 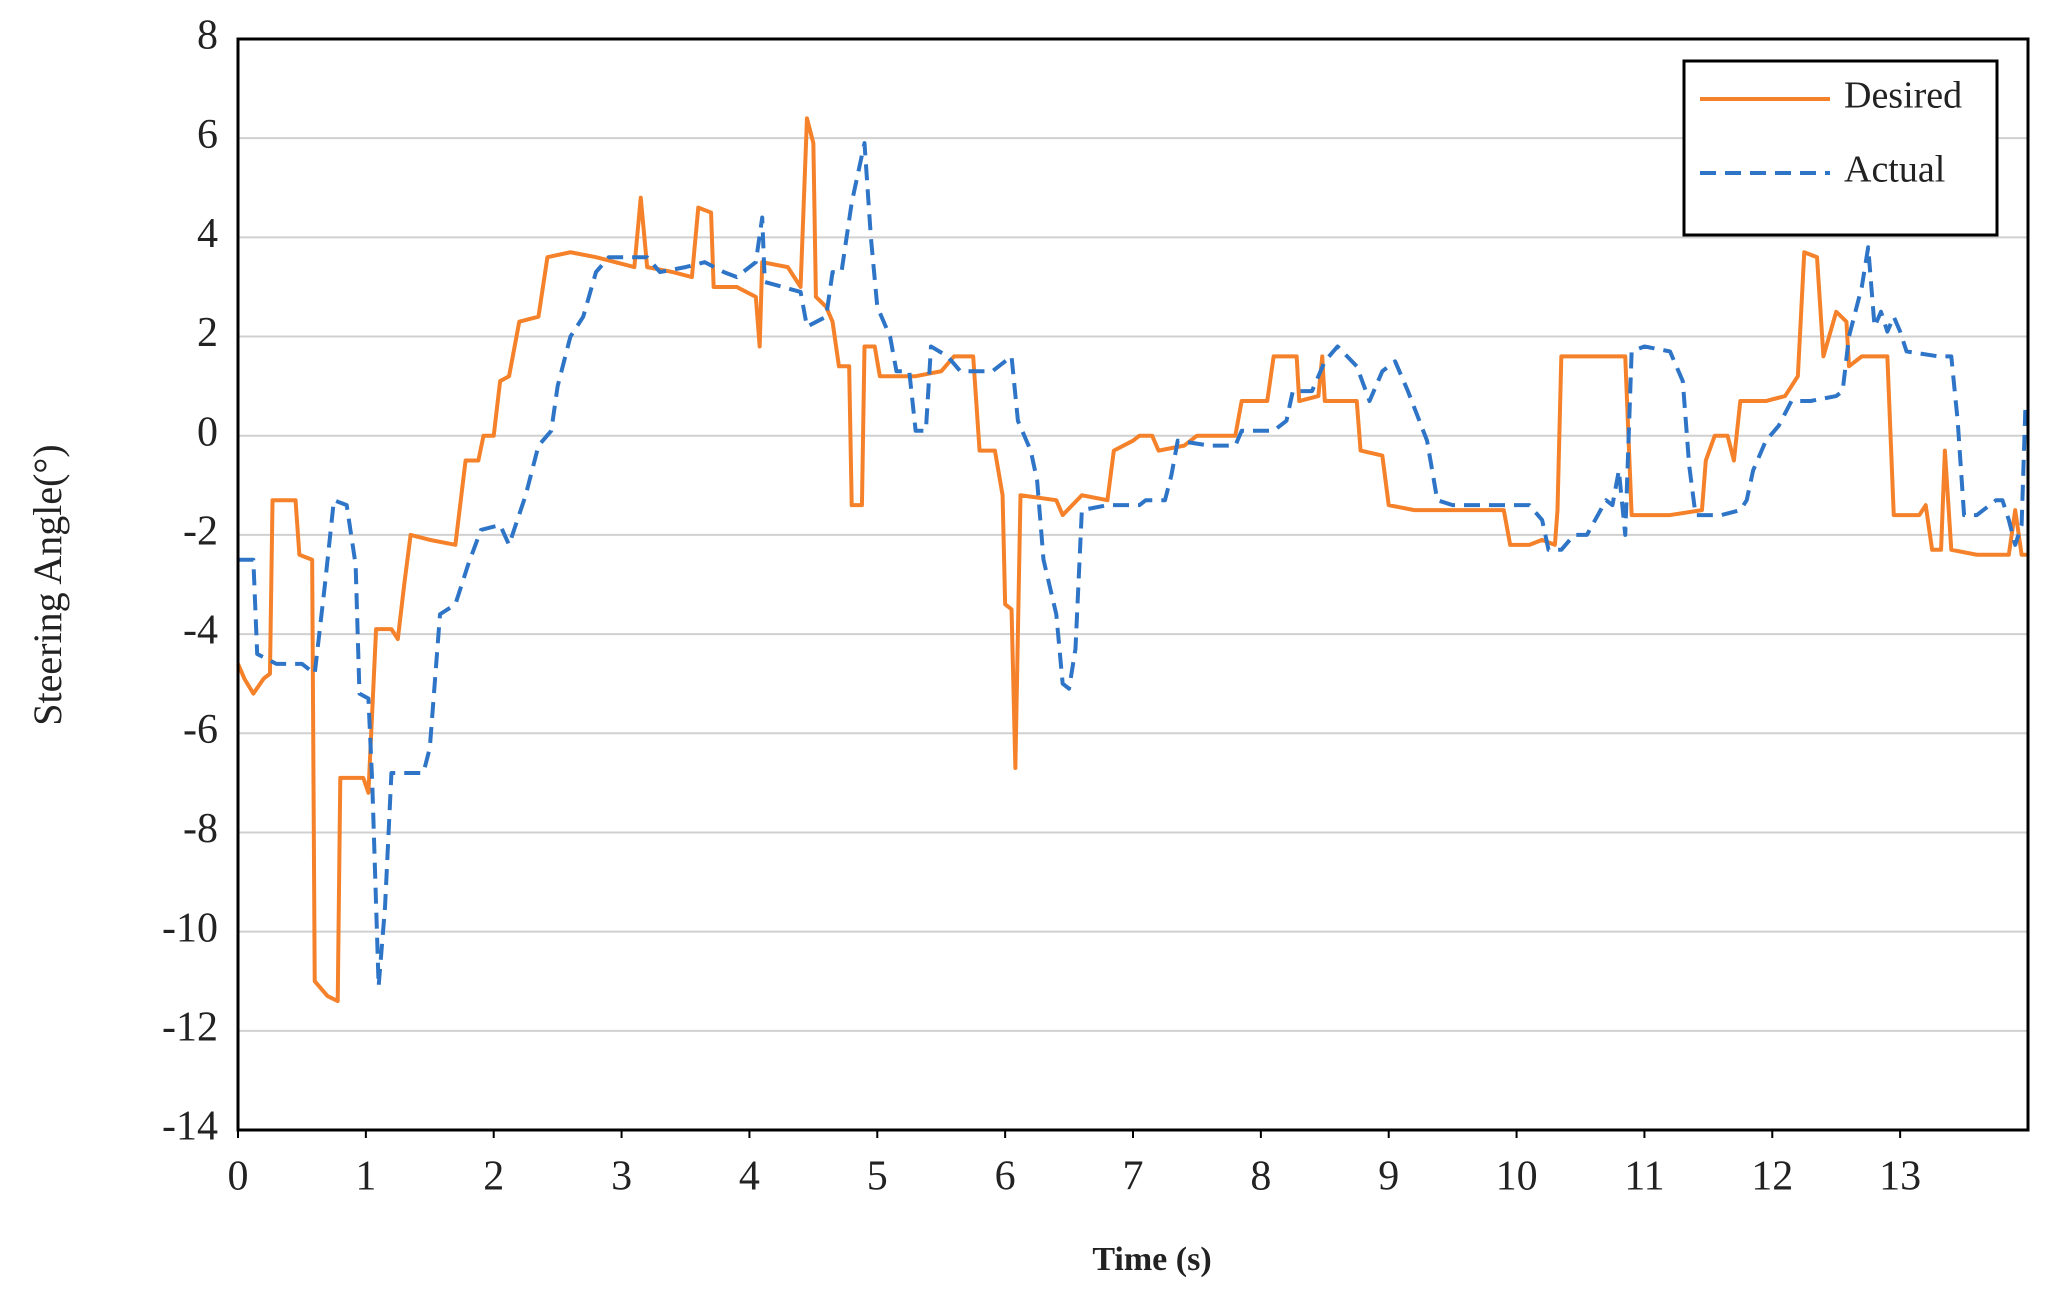 I want to click on y-tick-label: 8, so click(x=207, y=36).